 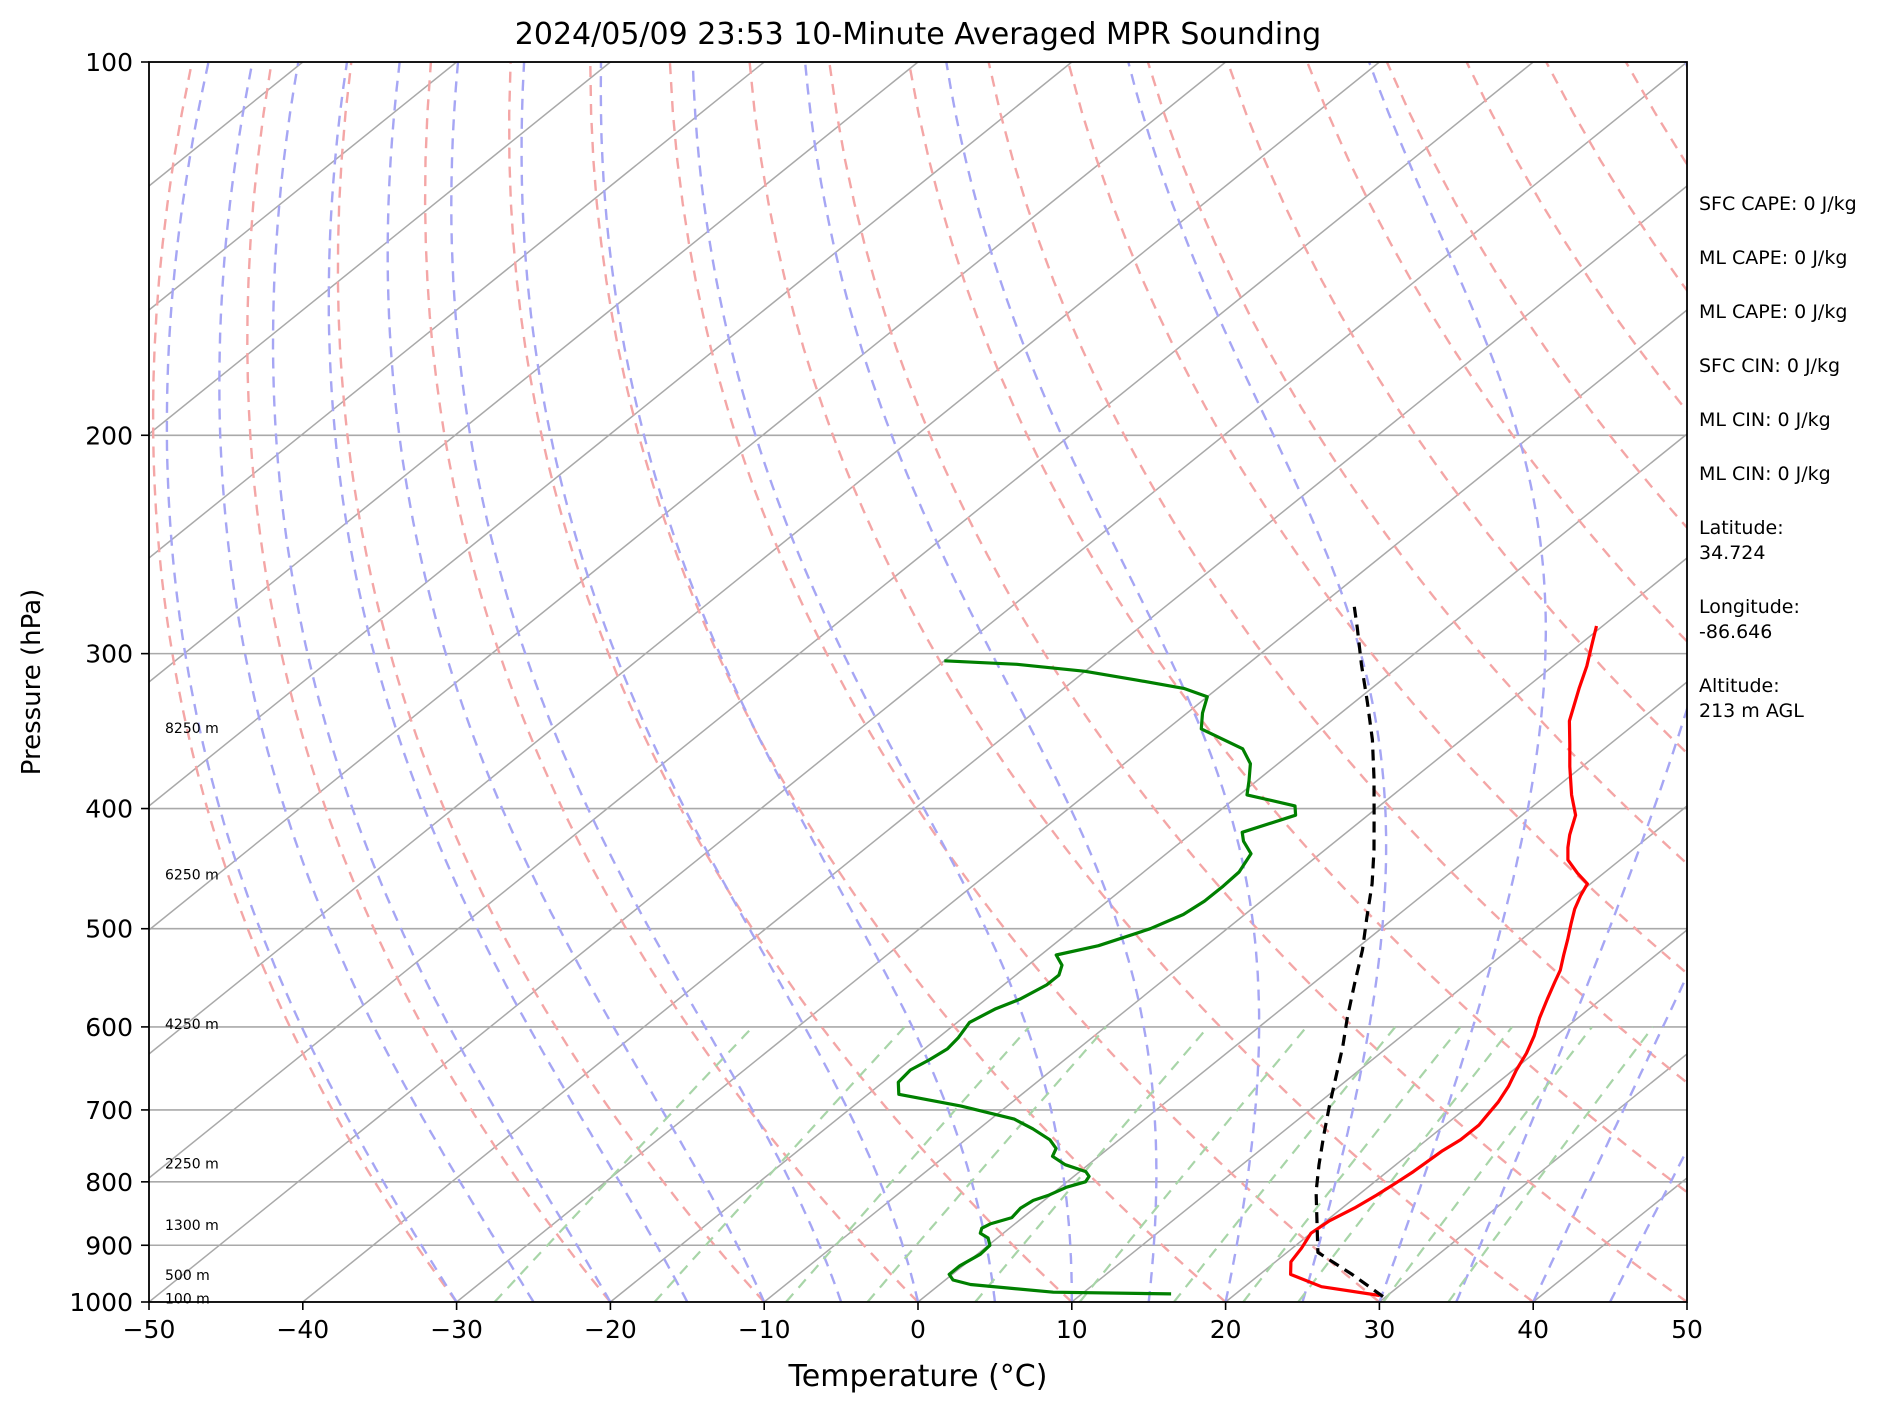 What do you see at coordinates (1749, 607) in the screenshot?
I see `stat-line: Longitude:` at bounding box center [1749, 607].